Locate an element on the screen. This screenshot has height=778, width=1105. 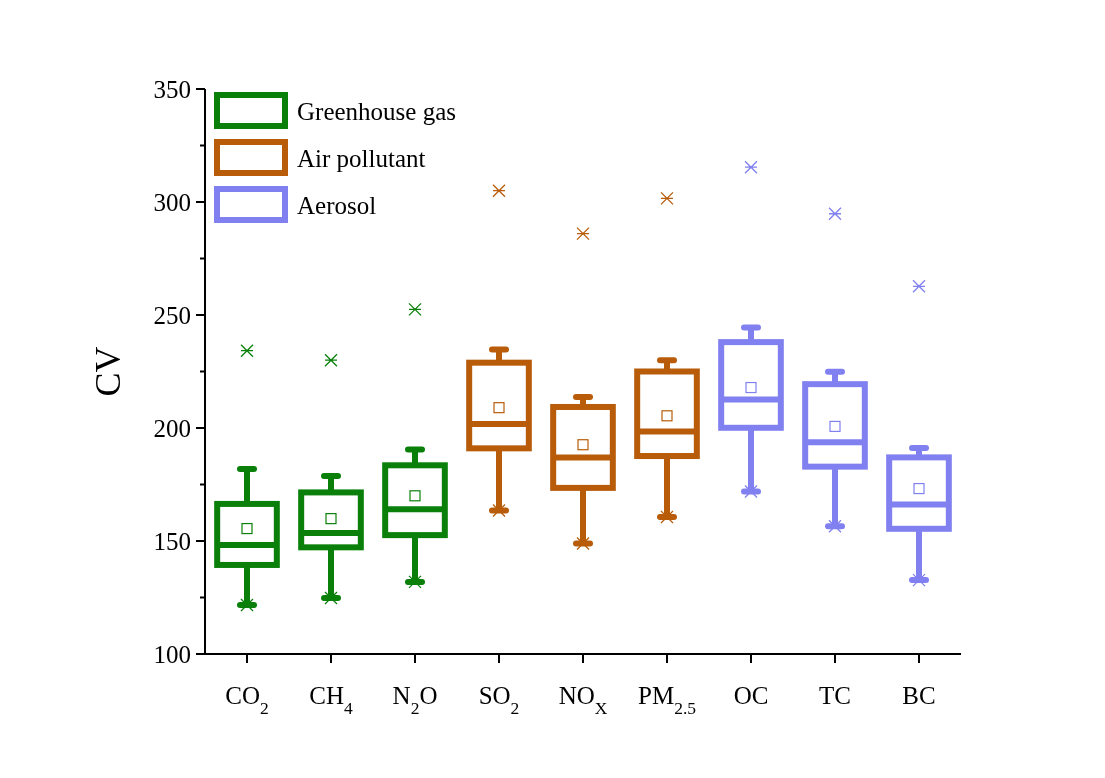
x-tick-label: TC is located at coordinates (835, 695).